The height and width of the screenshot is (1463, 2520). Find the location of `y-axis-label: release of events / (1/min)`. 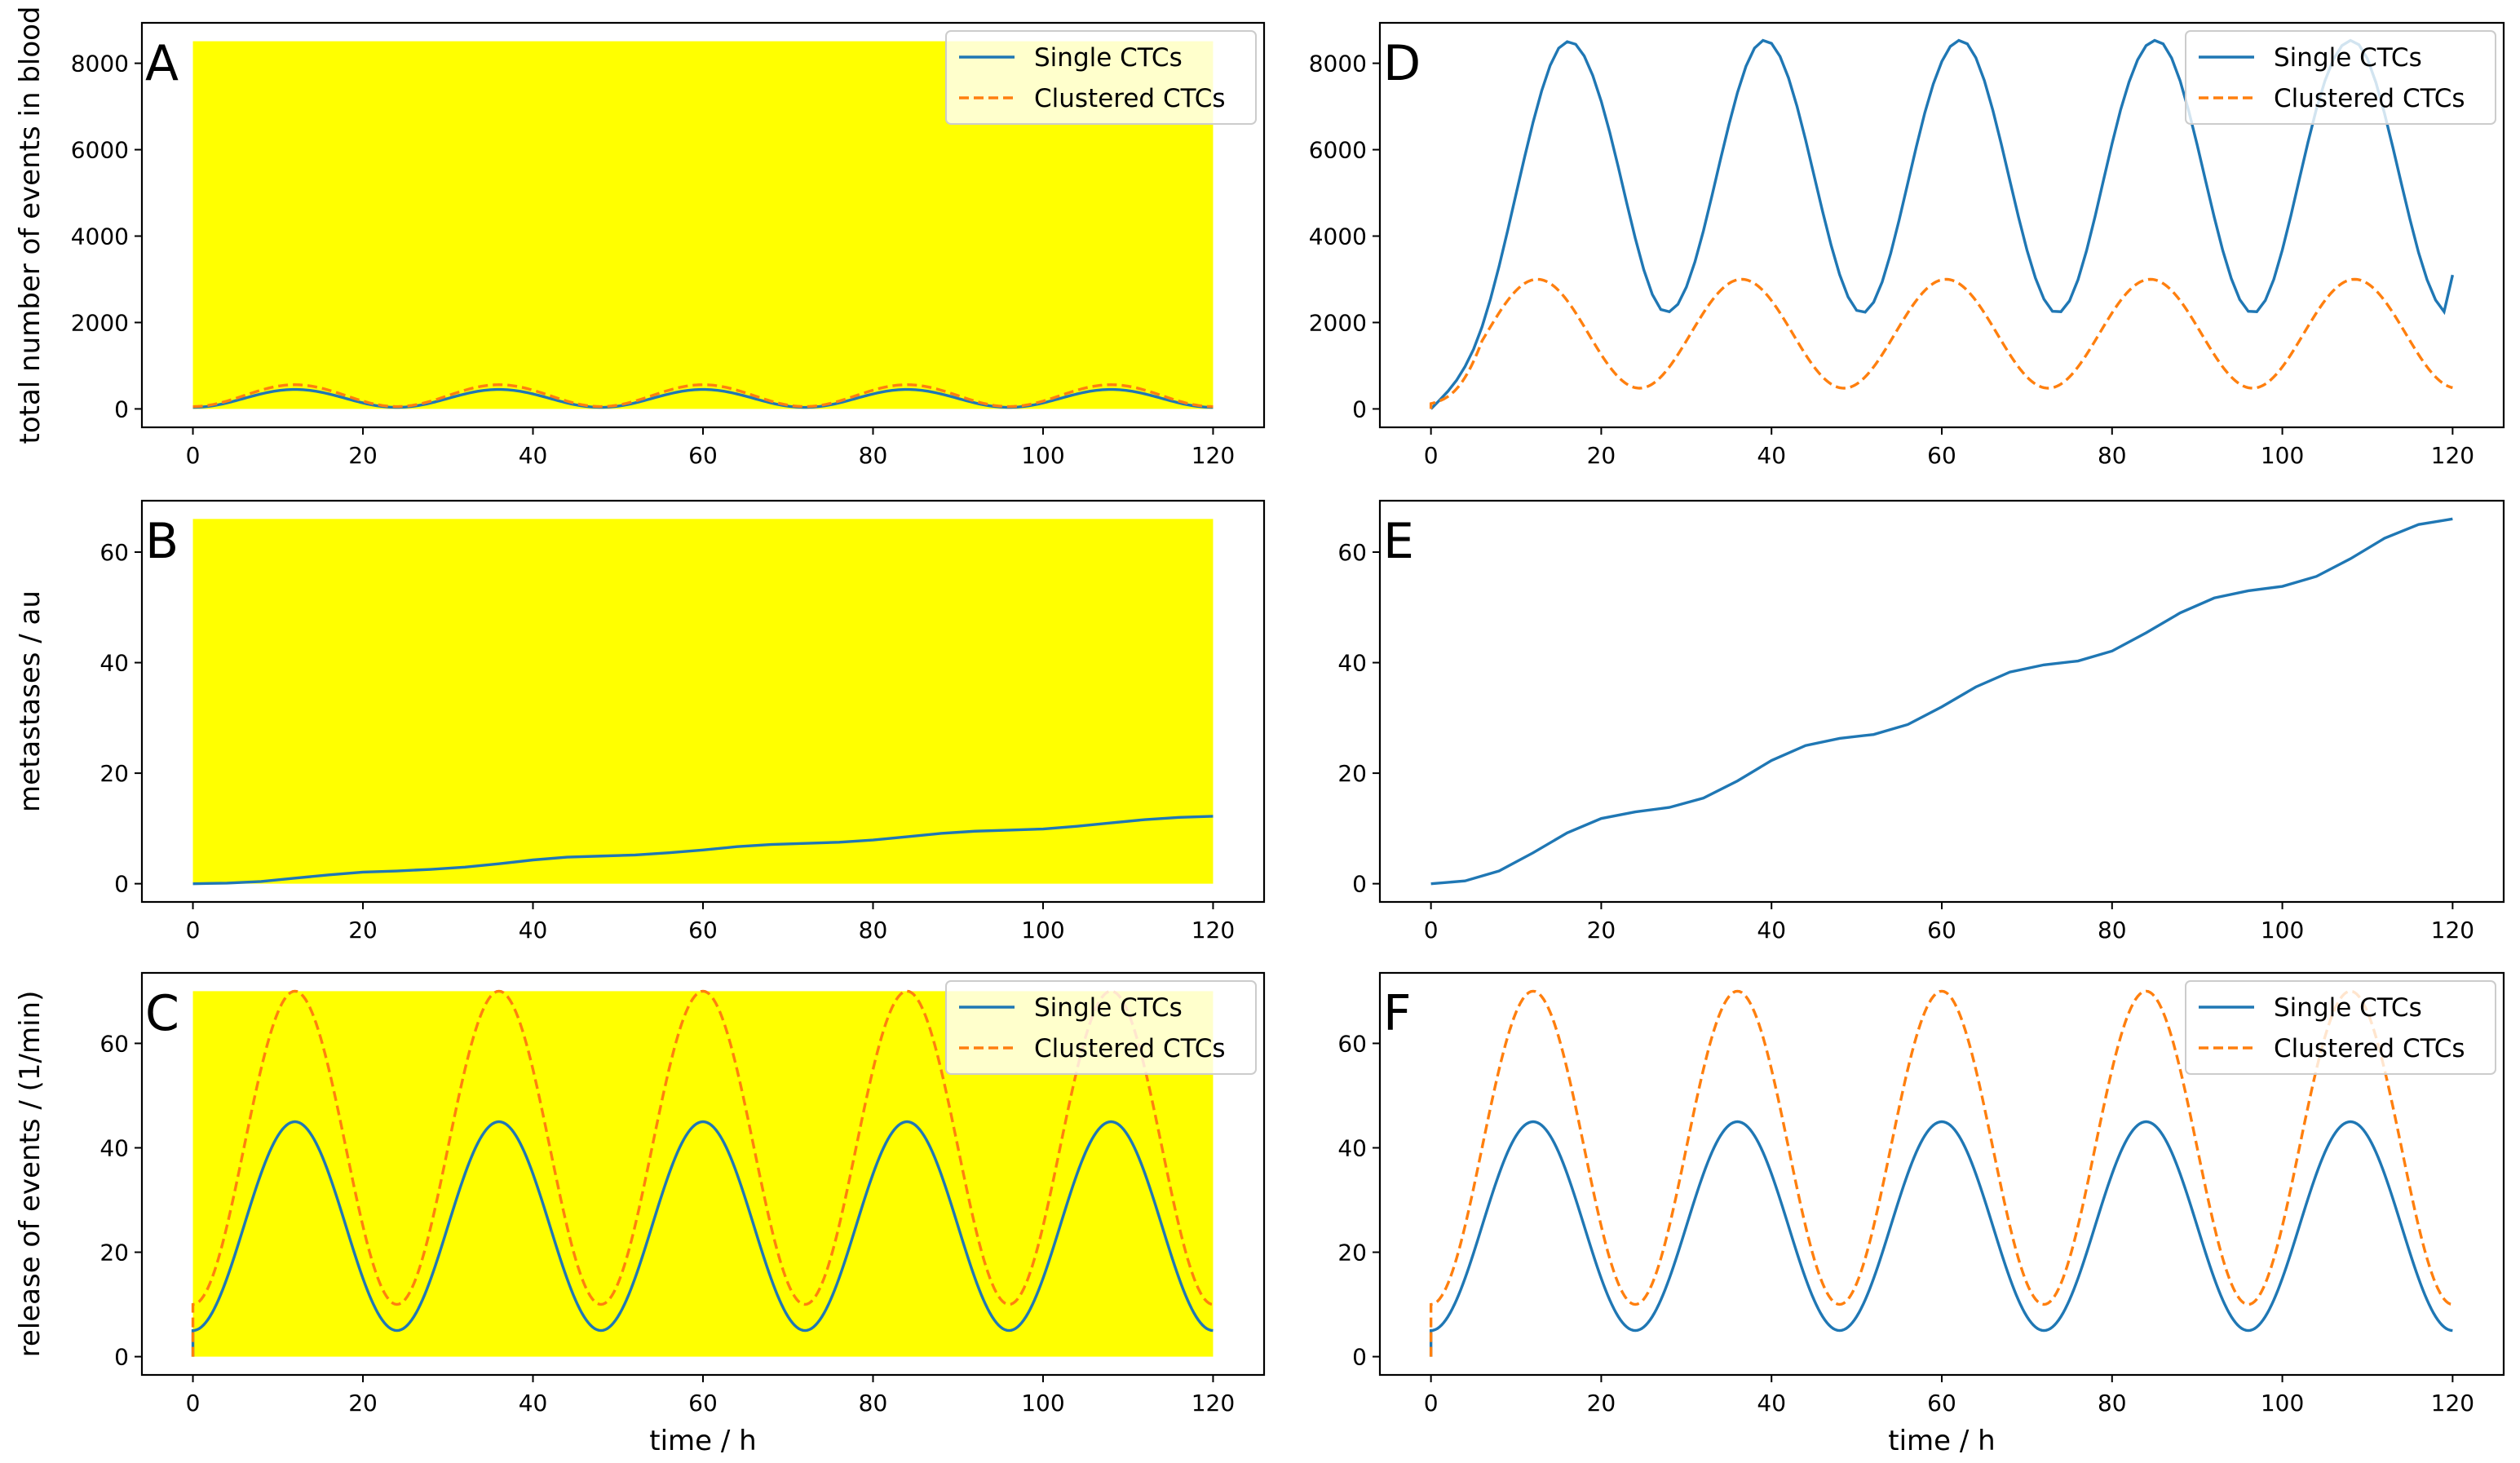

y-axis-label: release of events / (1/min) is located at coordinates (30, 1174).